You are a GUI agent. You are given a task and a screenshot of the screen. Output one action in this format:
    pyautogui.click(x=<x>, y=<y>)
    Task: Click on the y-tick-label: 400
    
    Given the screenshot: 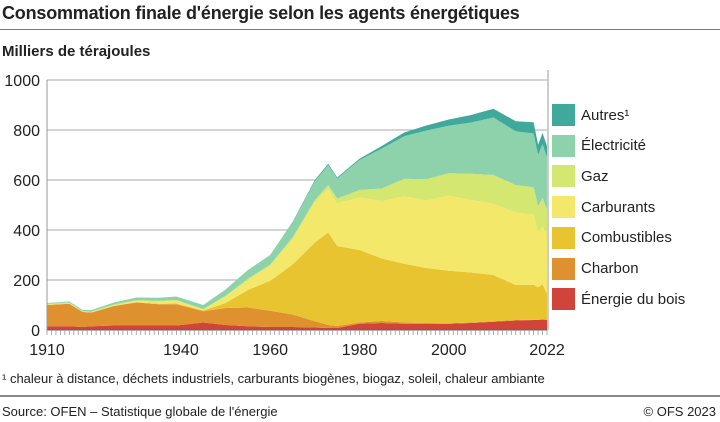 What is the action you would take?
    pyautogui.click(x=26, y=231)
    